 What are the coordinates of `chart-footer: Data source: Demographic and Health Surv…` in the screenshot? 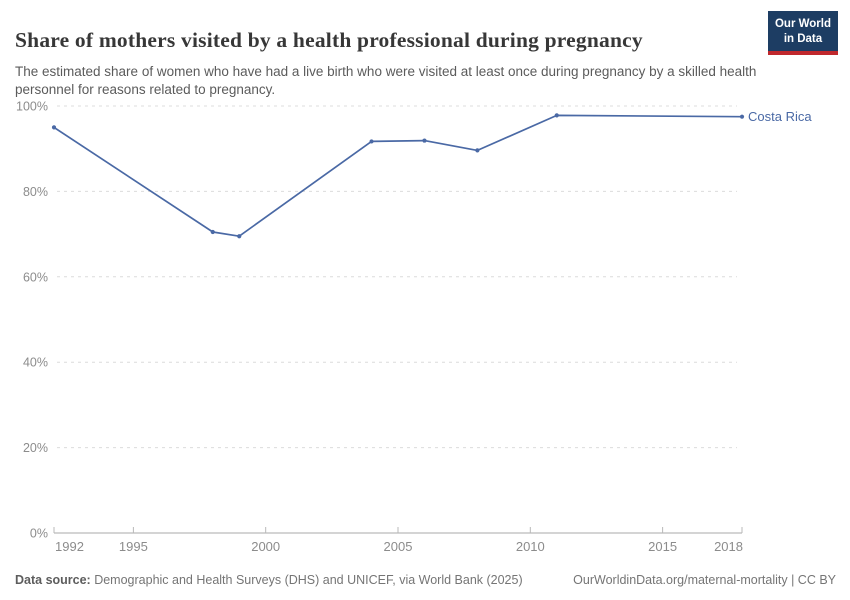 It's located at (425, 580).